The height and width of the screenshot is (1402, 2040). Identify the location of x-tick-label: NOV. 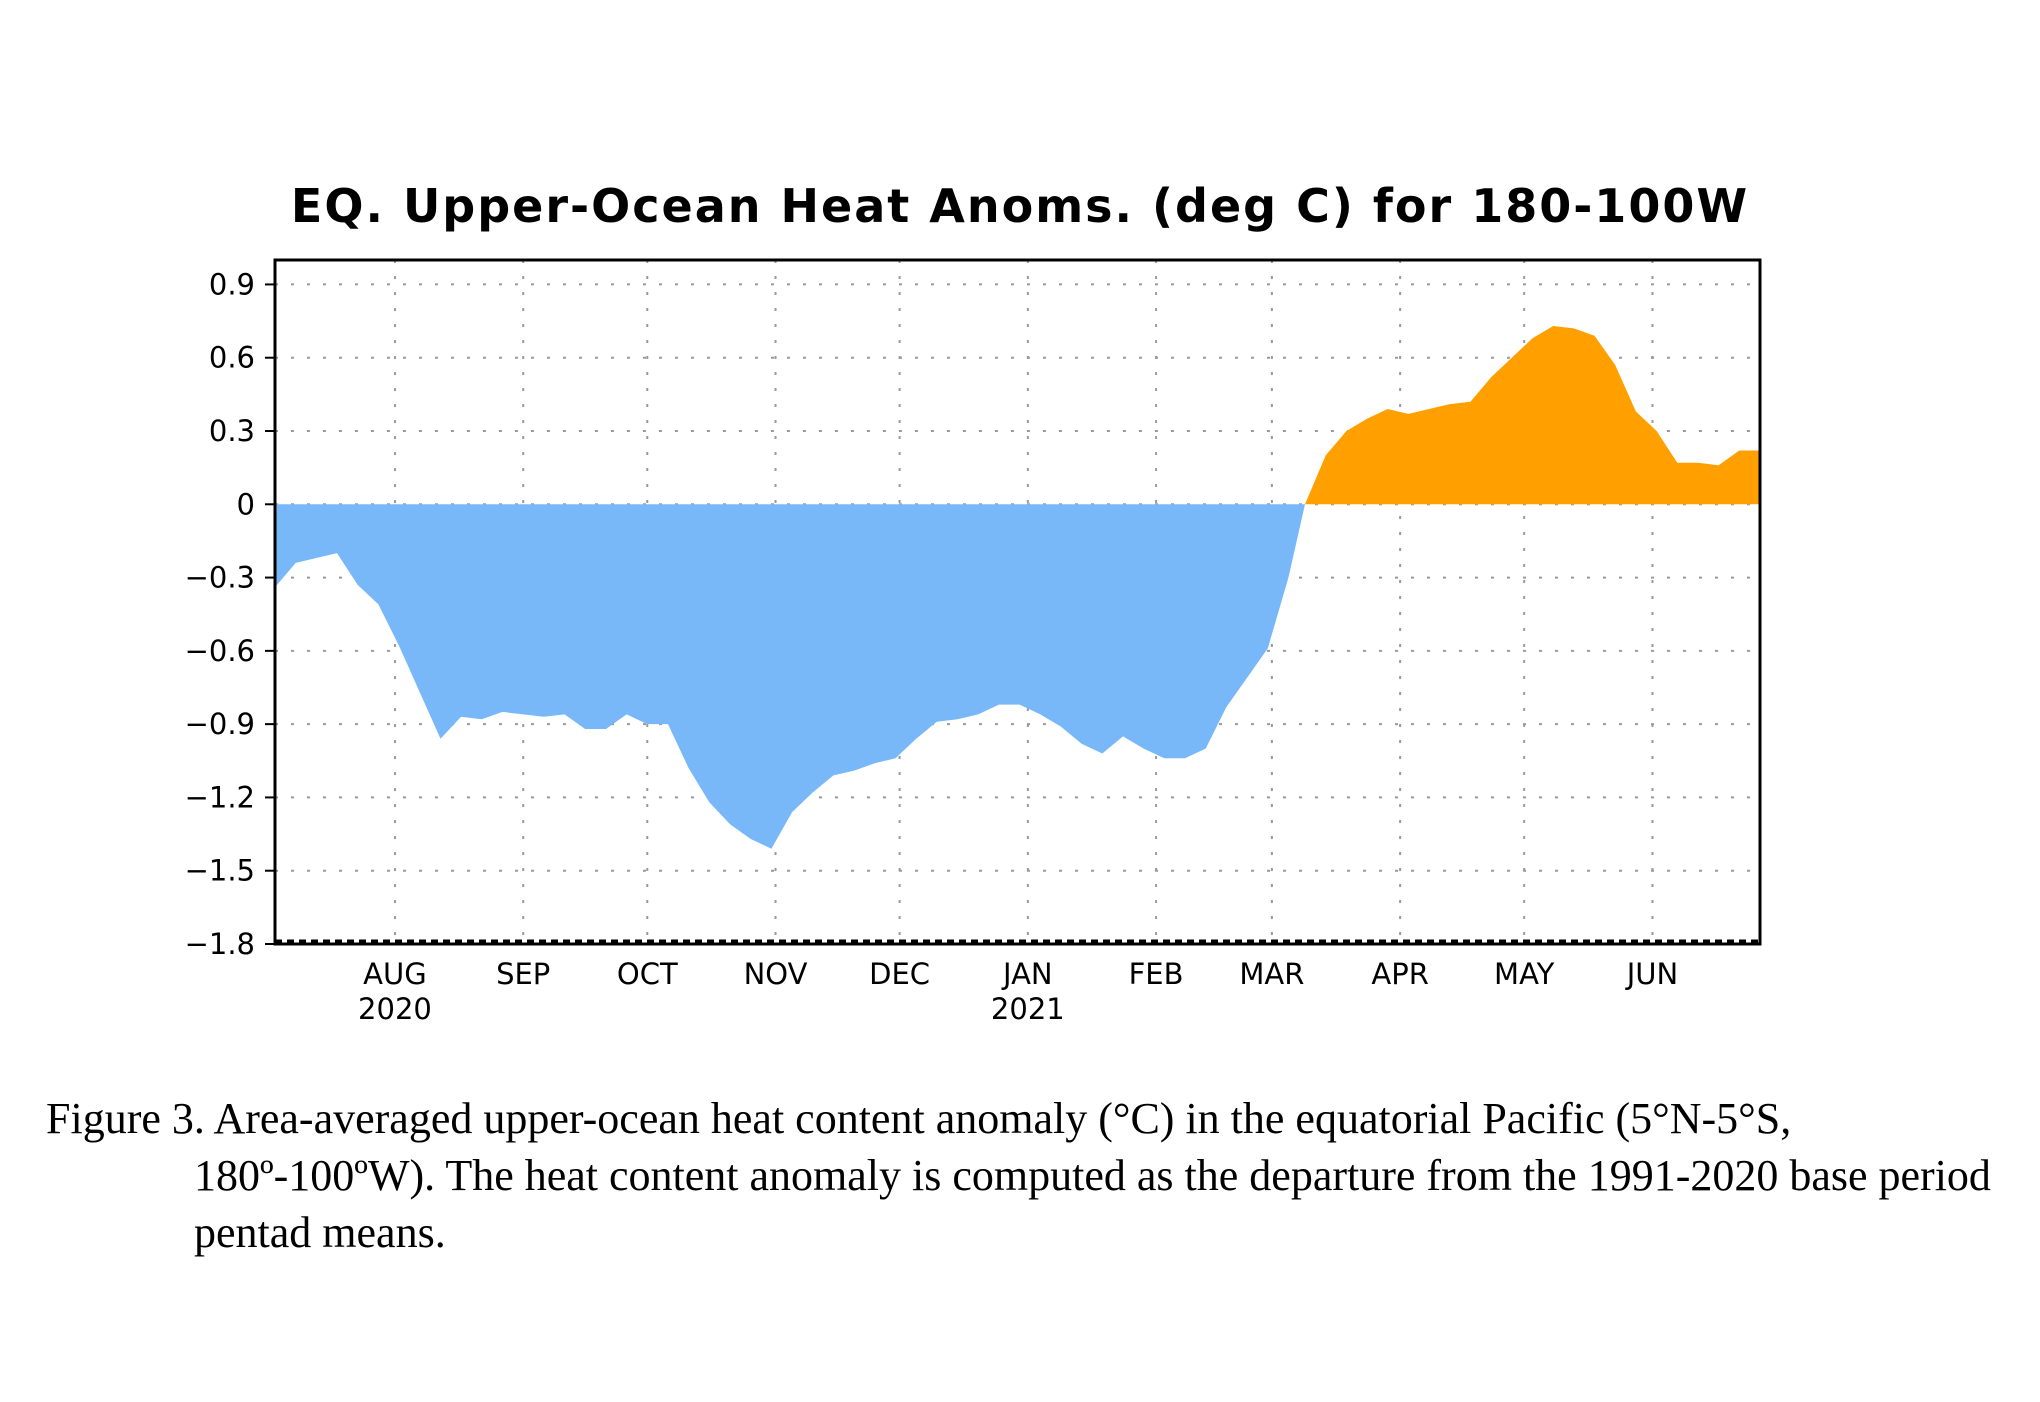
(776, 974).